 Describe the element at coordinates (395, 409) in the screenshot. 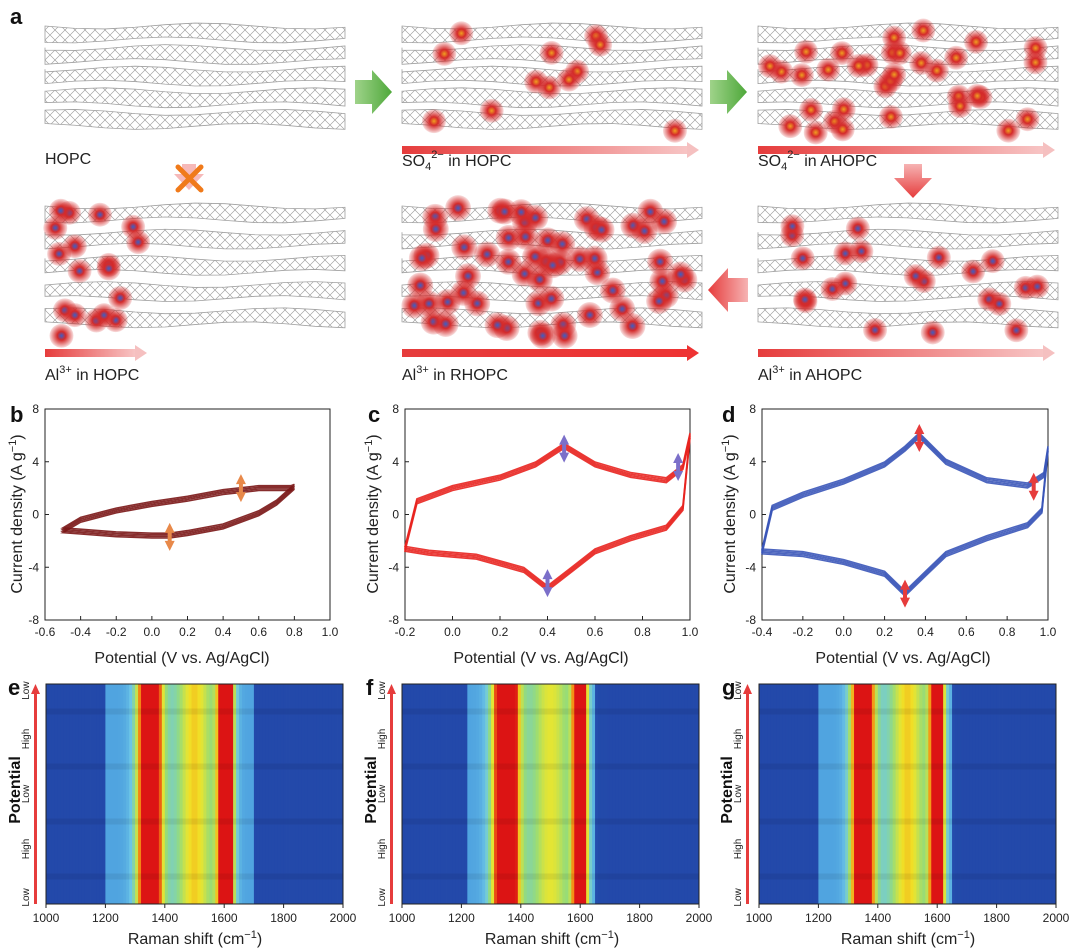

I see `y-tick-label: 8` at that location.